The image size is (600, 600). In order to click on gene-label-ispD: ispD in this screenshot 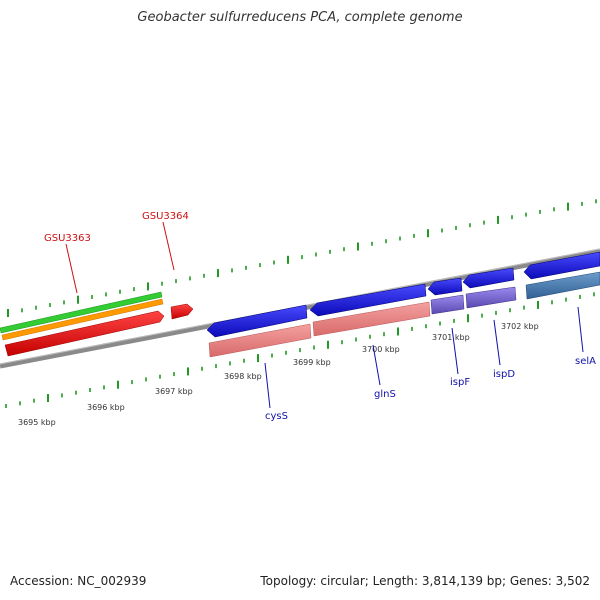, I will do `click(504, 374)`.